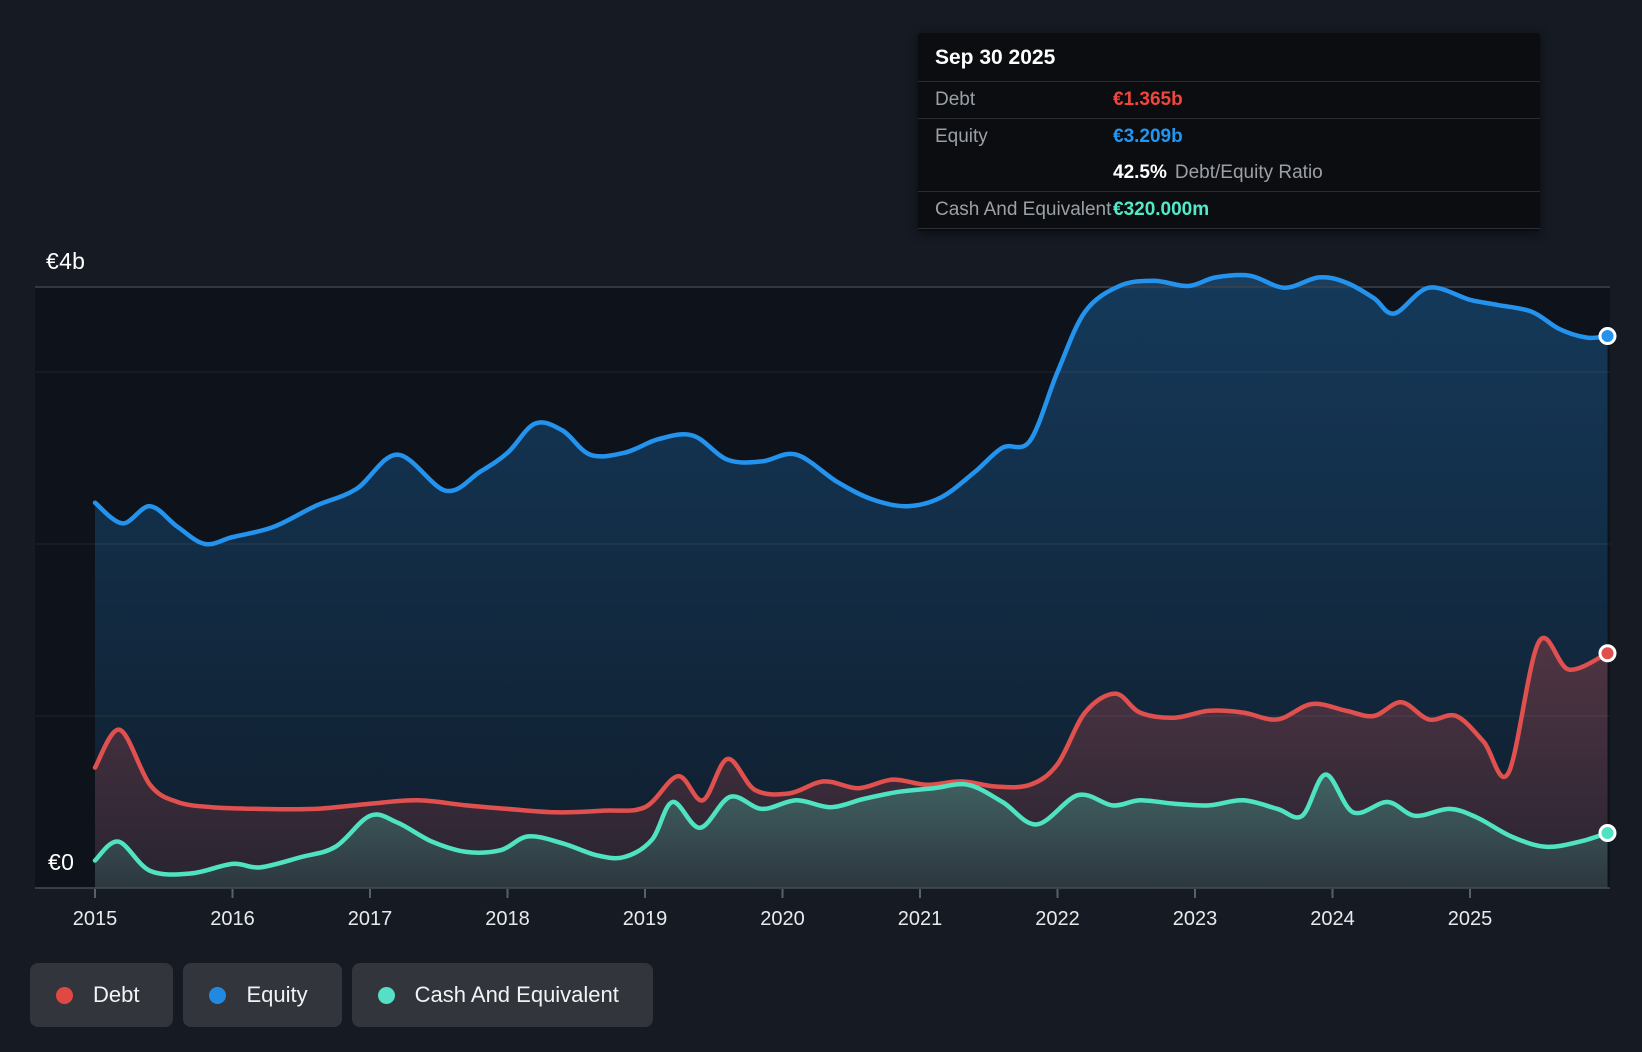  Describe the element at coordinates (920, 919) in the screenshot. I see `x-axis-year-label: 2021` at that location.